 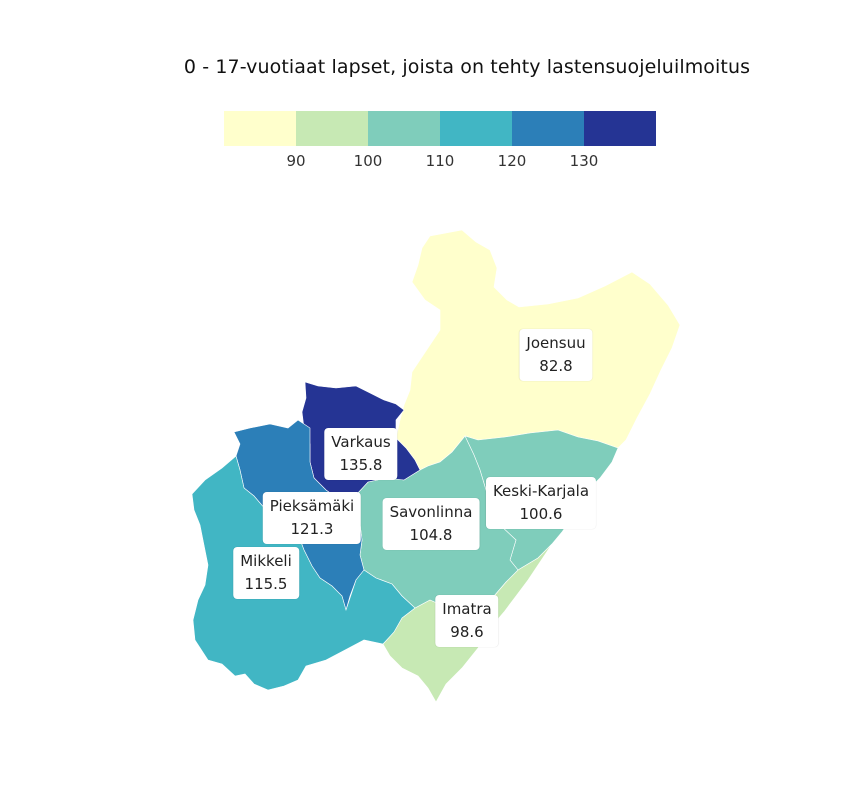 What do you see at coordinates (431, 524) in the screenshot?
I see `label-savonlinna: Savonlinna 104.8` at bounding box center [431, 524].